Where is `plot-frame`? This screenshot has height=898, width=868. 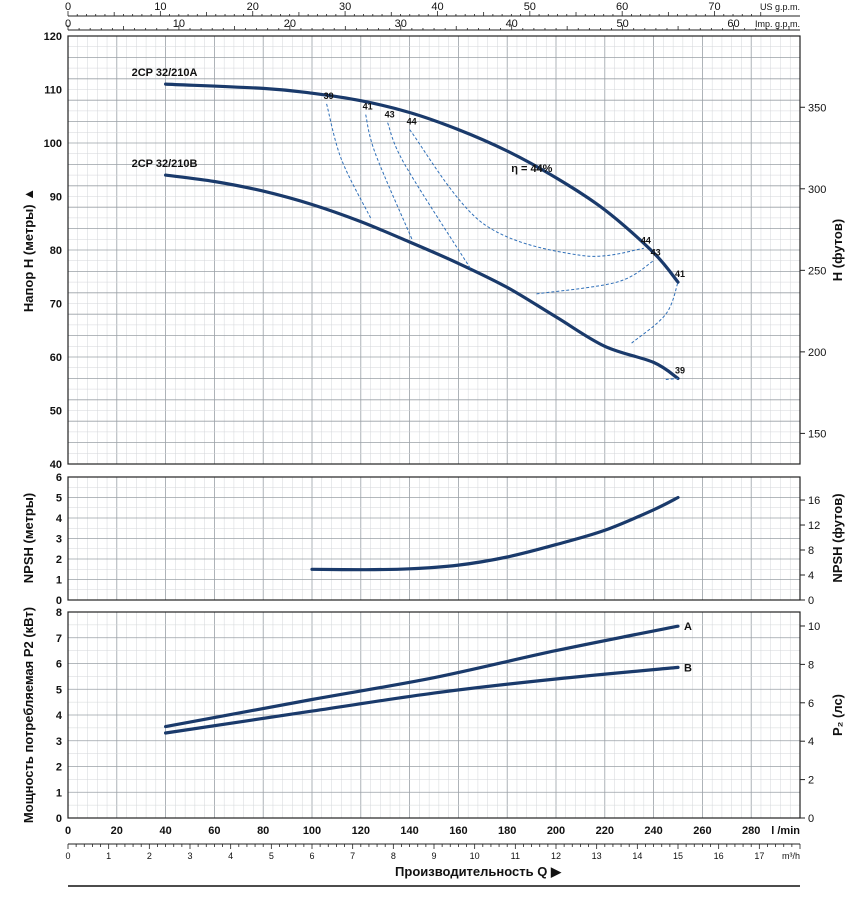
plot-frame is located at coordinates (434, 538).